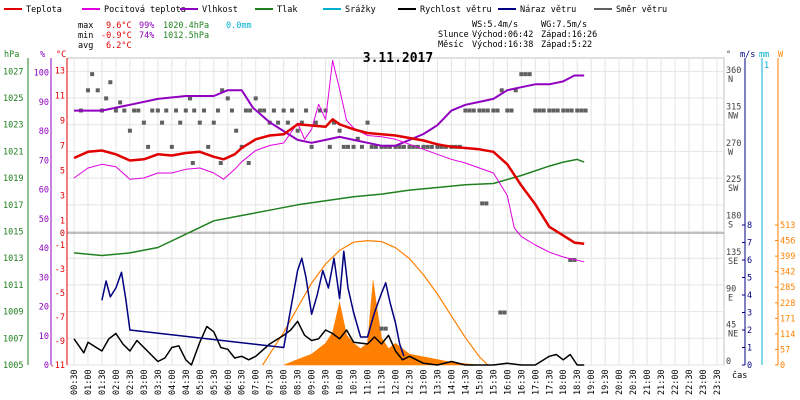  What do you see at coordinates (60, 342) in the screenshot?
I see `temperature-tick-label: -9` at bounding box center [60, 342].